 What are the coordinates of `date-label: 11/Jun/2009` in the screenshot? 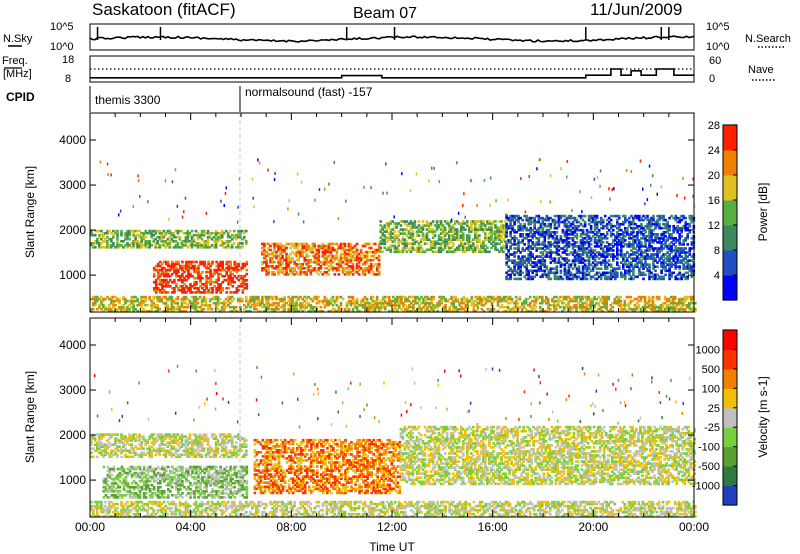 It's located at (636, 9).